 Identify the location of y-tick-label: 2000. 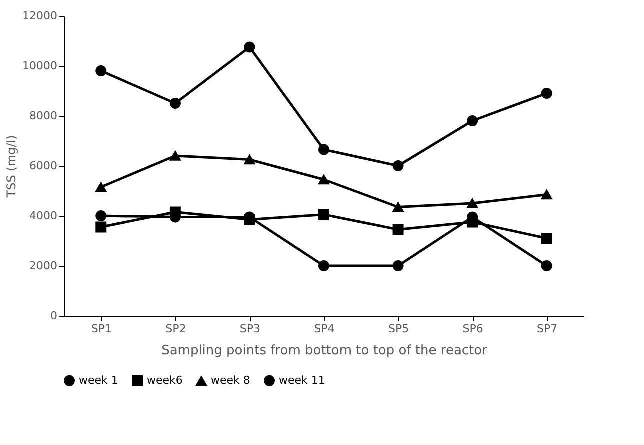
(44, 266).